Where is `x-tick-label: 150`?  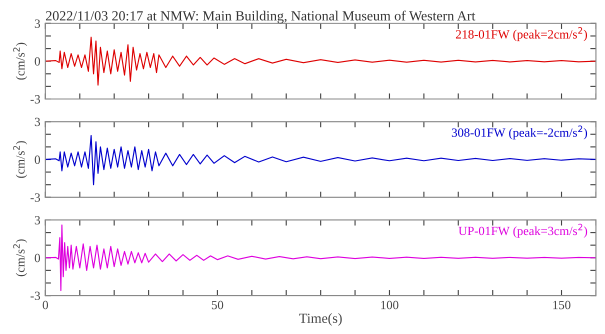 x-tick-label: 150 is located at coordinates (561, 305).